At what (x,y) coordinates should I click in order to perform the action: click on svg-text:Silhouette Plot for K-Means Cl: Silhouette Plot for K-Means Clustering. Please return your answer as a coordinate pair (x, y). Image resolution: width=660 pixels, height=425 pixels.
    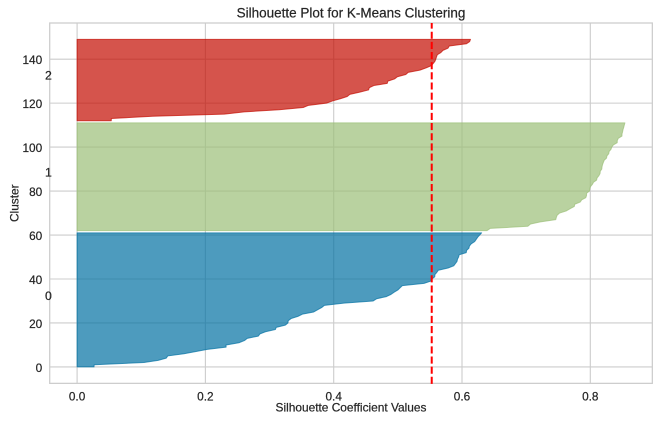
    Looking at the image, I should click on (351, 12).